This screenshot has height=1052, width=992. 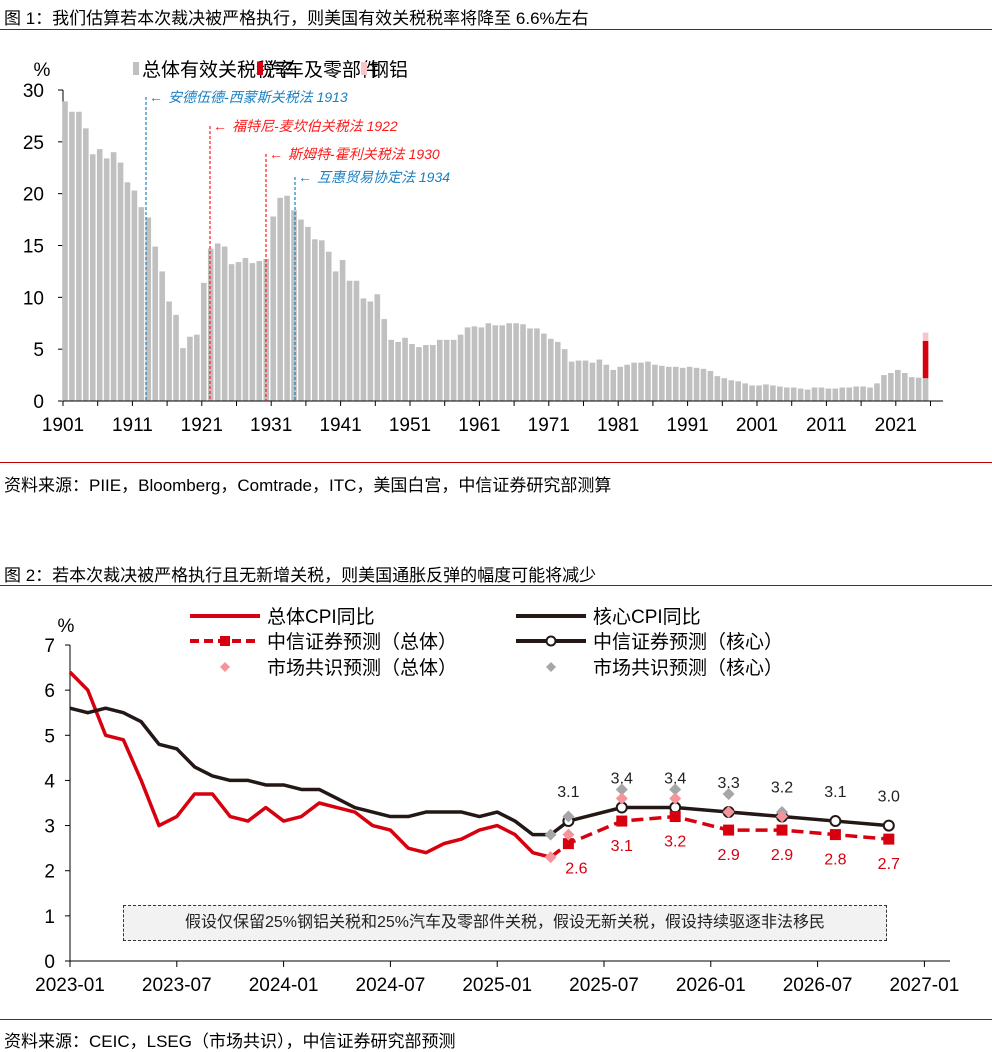 What do you see at coordinates (826, 425) in the screenshot?
I see `x-tick-label: 2011` at bounding box center [826, 425].